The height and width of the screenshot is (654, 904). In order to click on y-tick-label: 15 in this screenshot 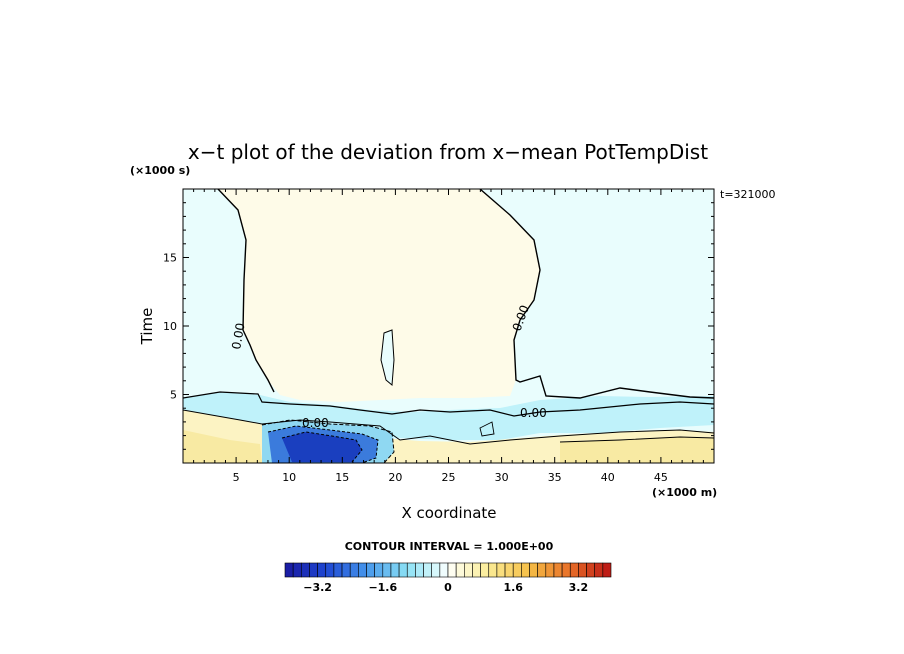, I will do `click(170, 258)`.